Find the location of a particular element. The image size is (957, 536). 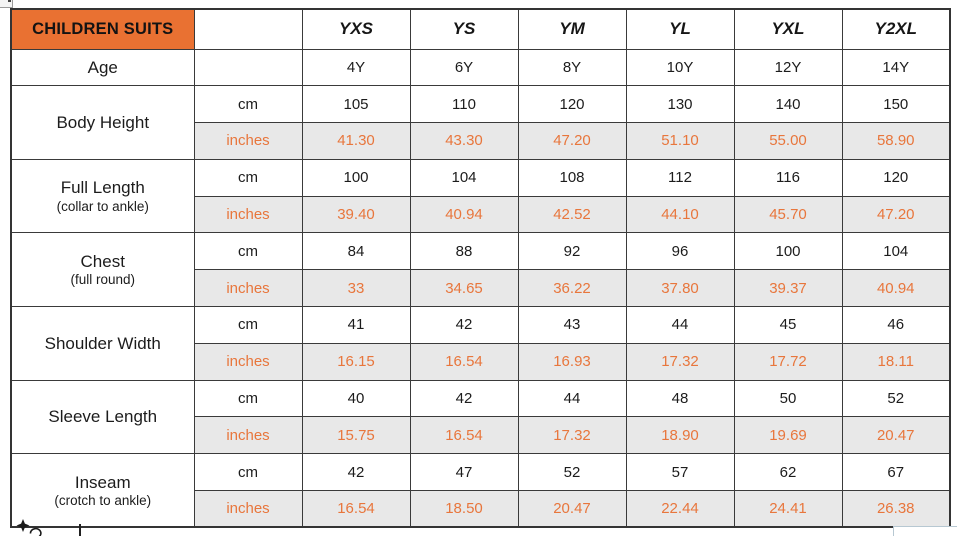

measurement-value: 26.38 is located at coordinates (896, 509).